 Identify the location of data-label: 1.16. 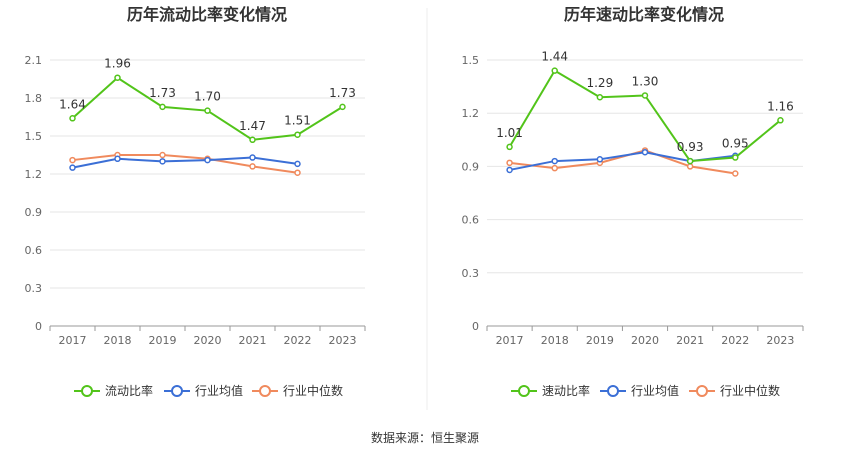
(780, 106).